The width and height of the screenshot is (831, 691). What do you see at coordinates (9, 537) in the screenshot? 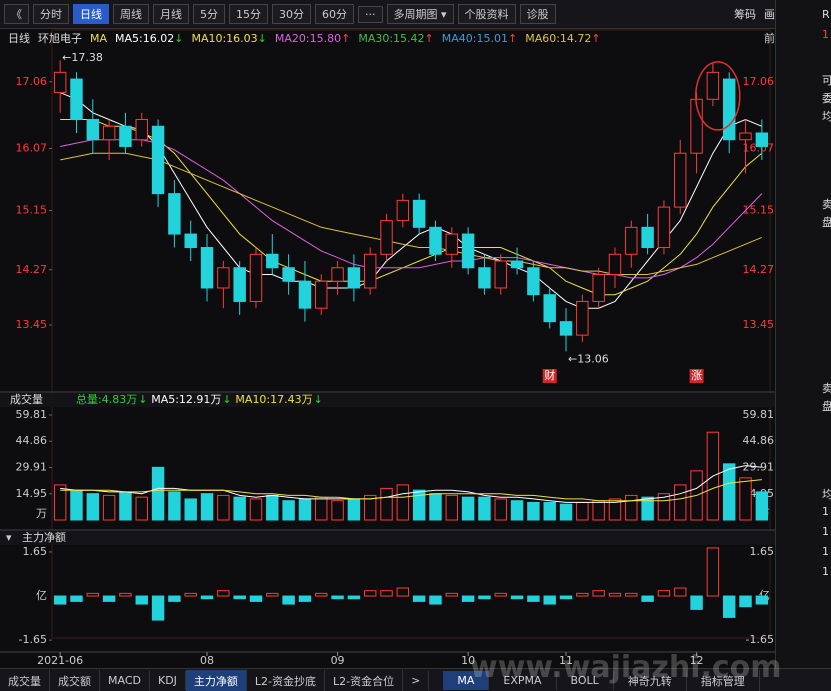
I see `collapse-icon: ▾` at bounding box center [9, 537].